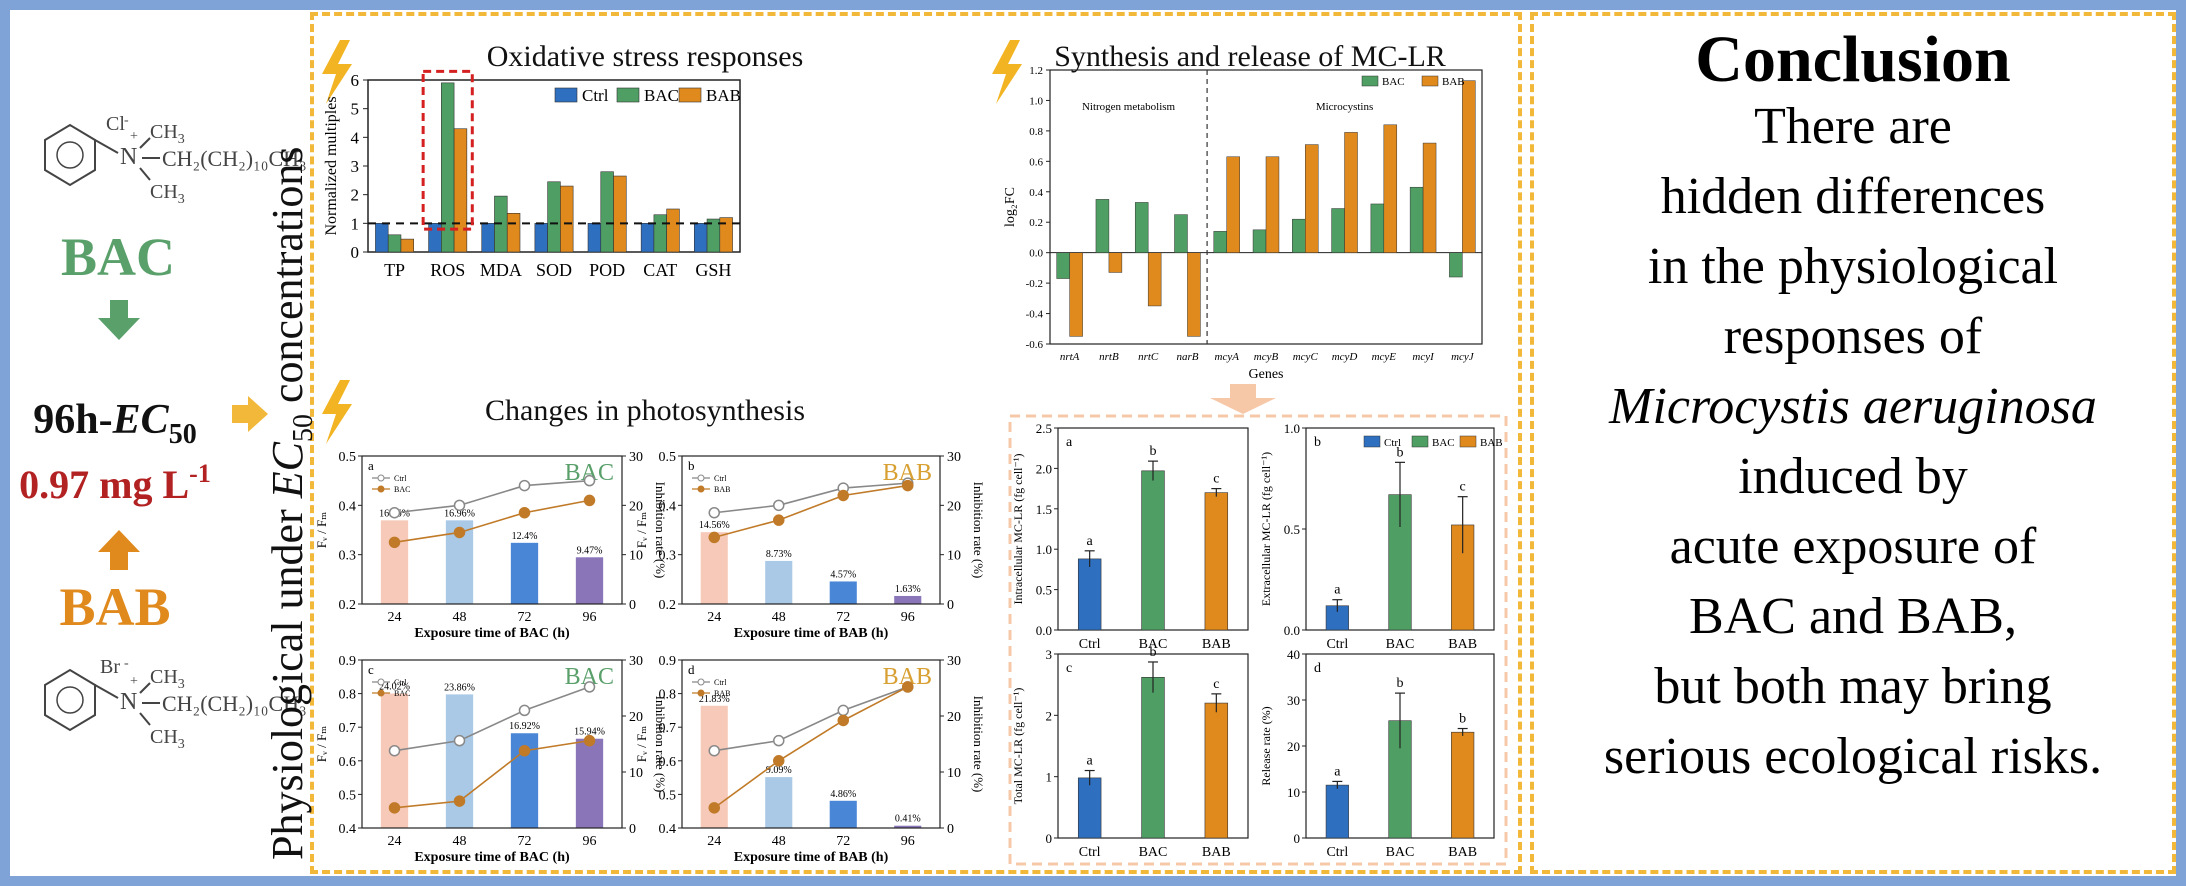 The height and width of the screenshot is (886, 2186). I want to click on y2-tick-label: 30, so click(636, 661).